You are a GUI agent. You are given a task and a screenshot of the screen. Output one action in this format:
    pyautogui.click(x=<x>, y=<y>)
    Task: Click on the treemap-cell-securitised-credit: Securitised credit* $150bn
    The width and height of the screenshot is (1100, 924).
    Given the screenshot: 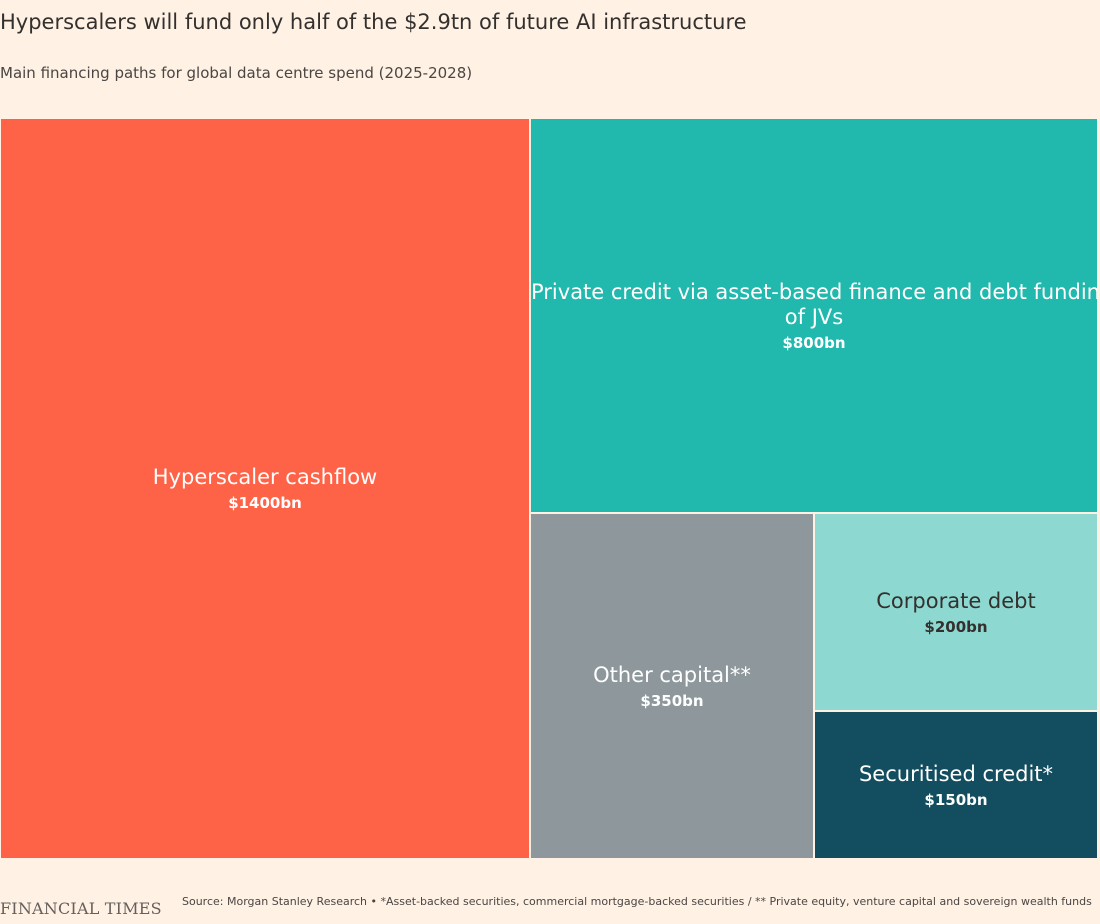 What is the action you would take?
    pyautogui.click(x=956, y=785)
    